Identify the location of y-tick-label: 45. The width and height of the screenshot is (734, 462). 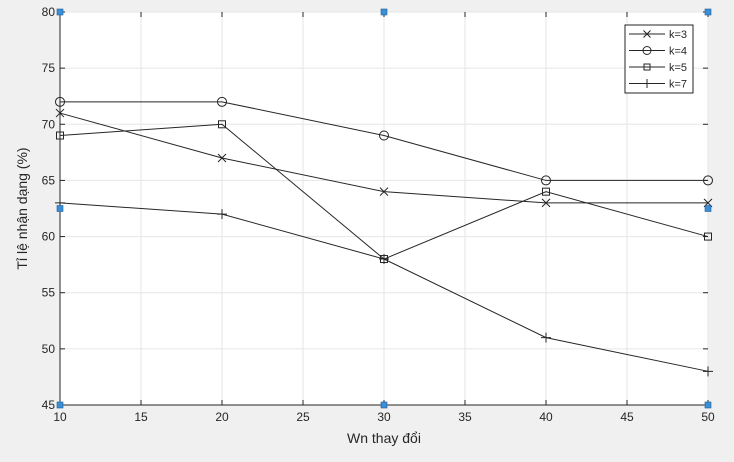
(49, 405).